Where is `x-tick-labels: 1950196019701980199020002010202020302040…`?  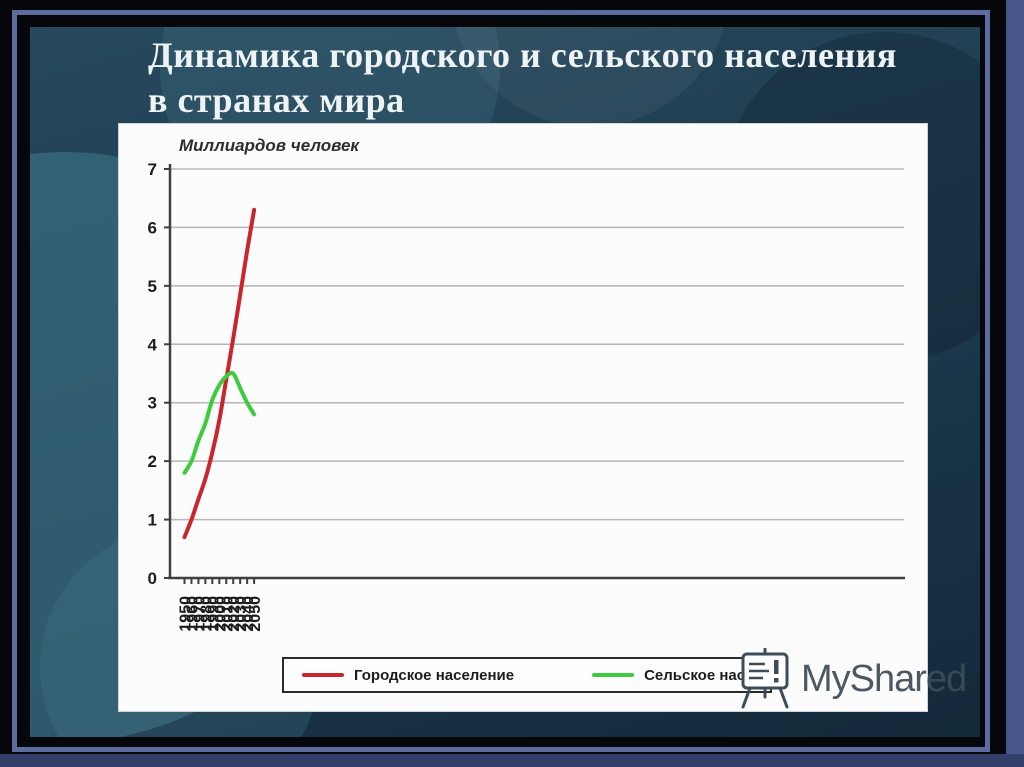
x-tick-labels: 1950196019701980199020002010202020302040… is located at coordinates (221, 605).